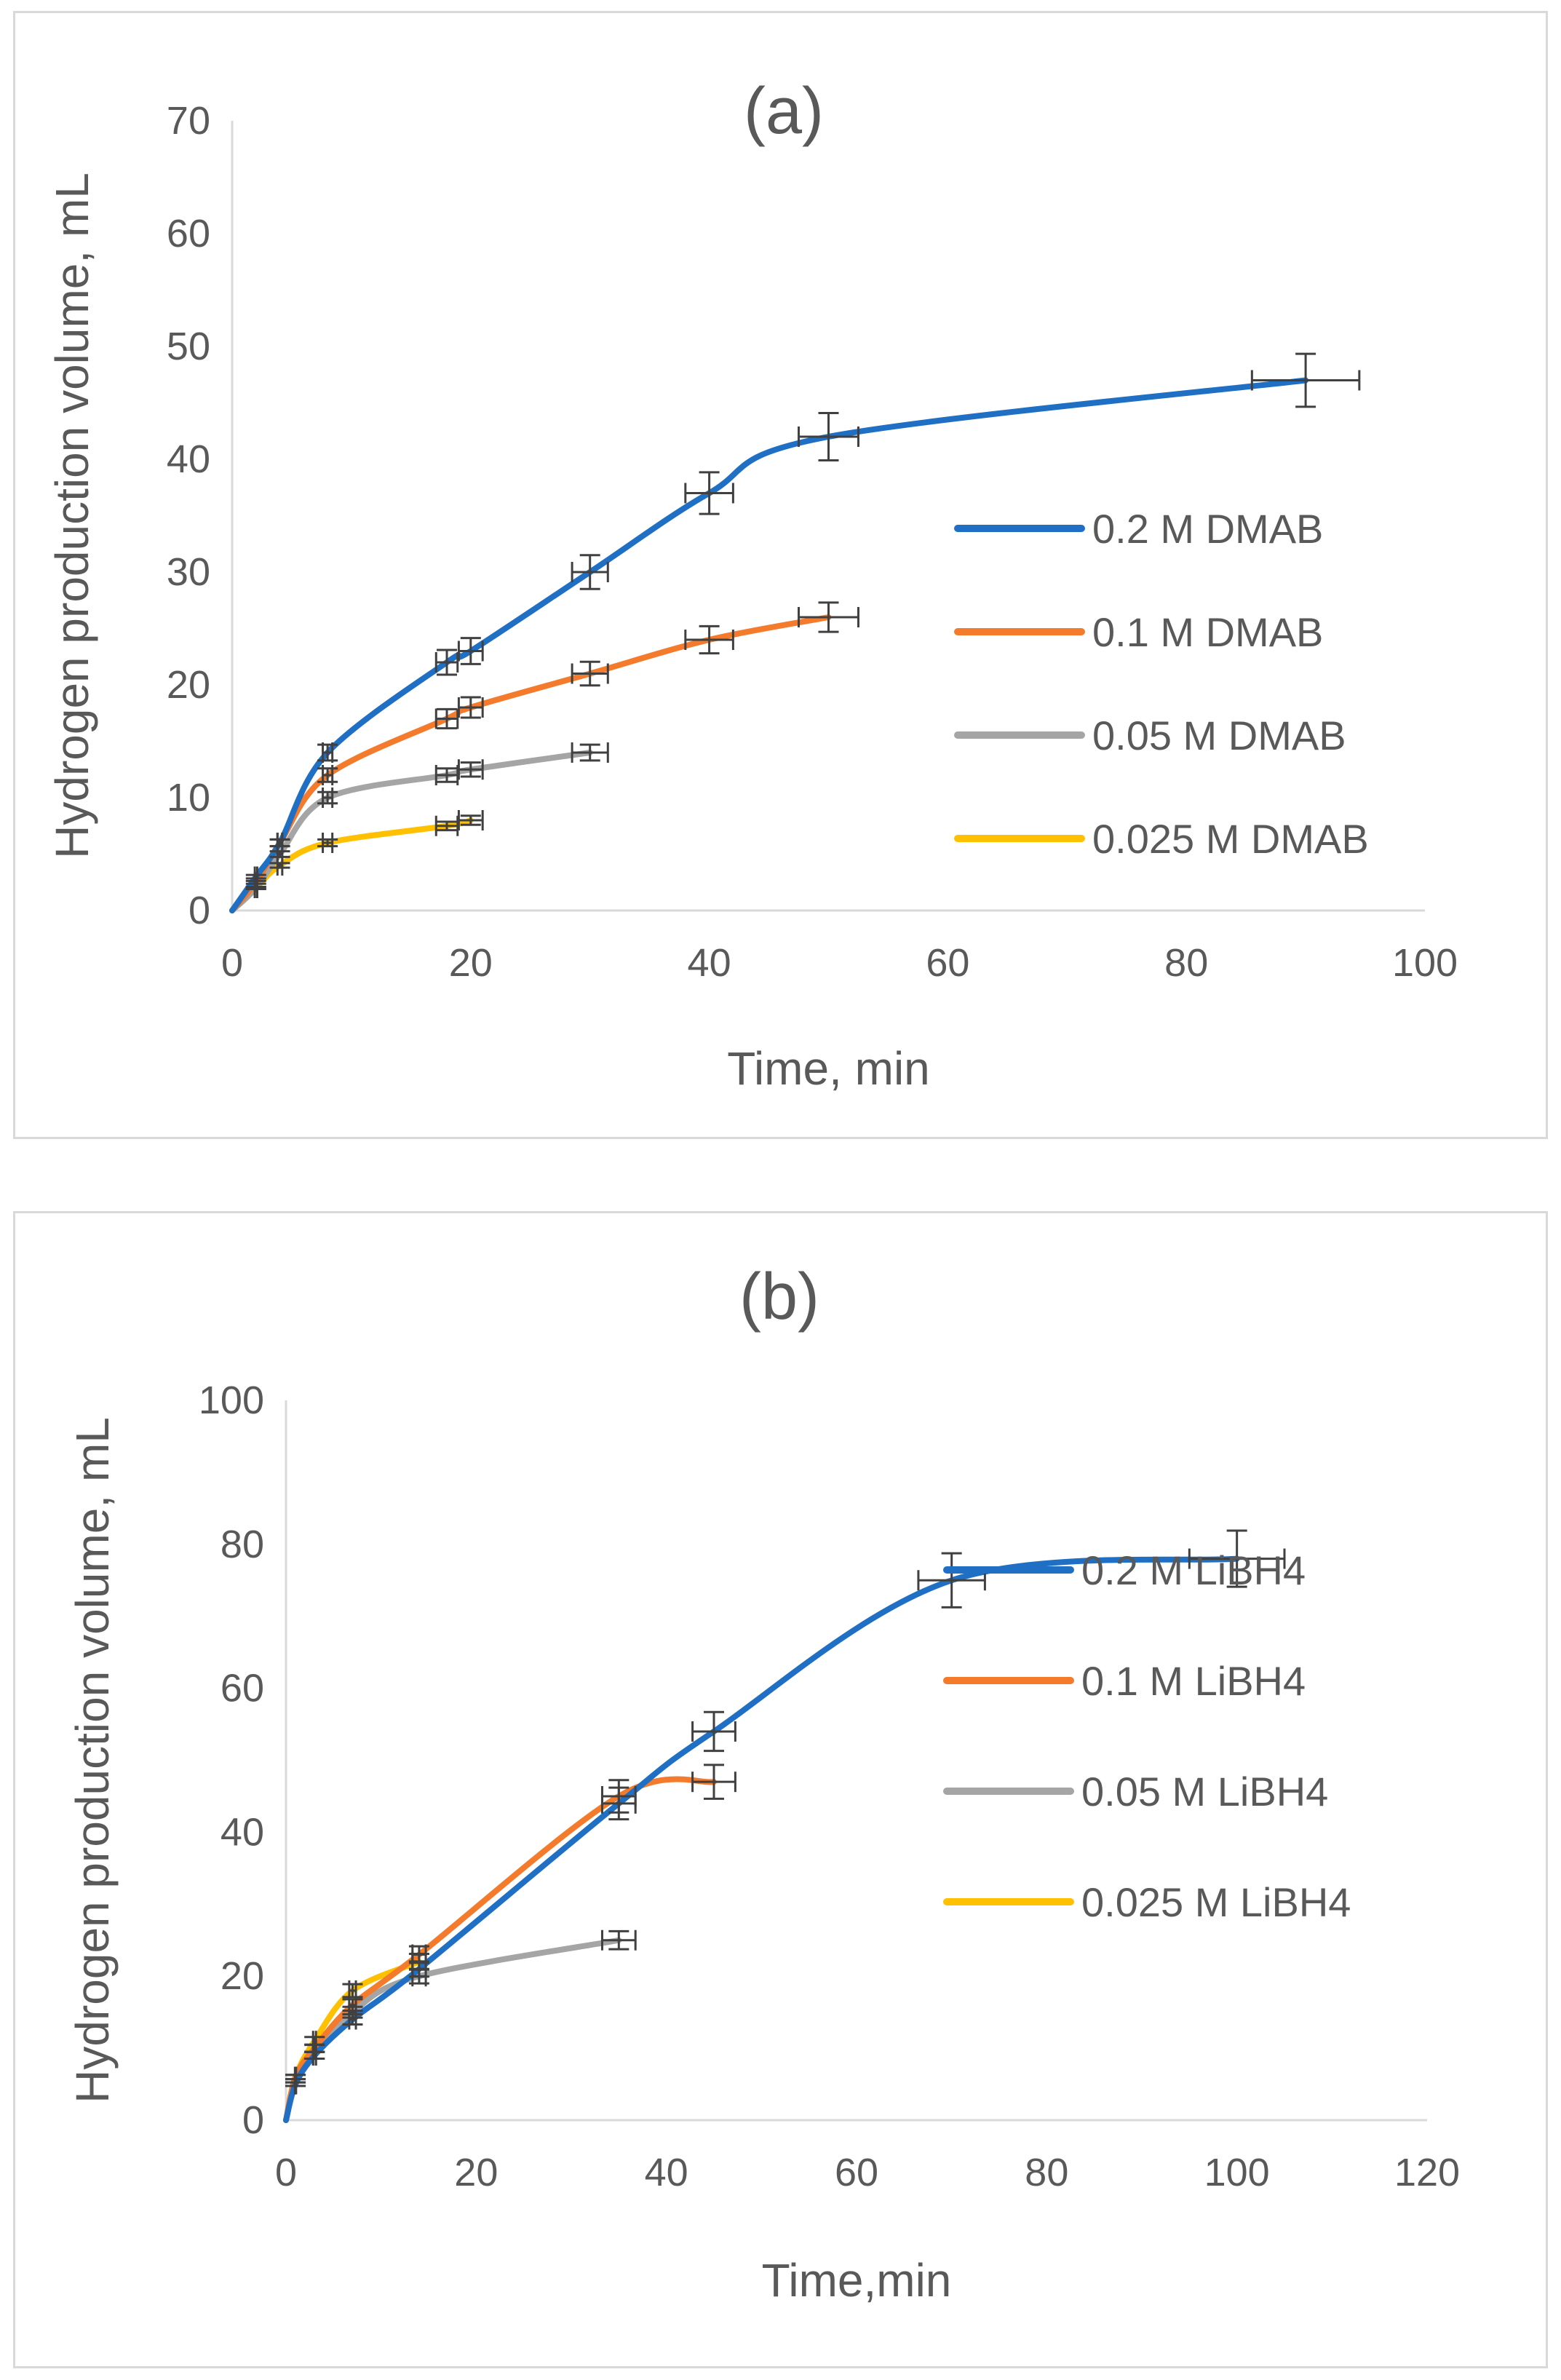 The image size is (1561, 2380). I want to click on legend-entry: 0.05 M DMAB, so click(1219, 735).